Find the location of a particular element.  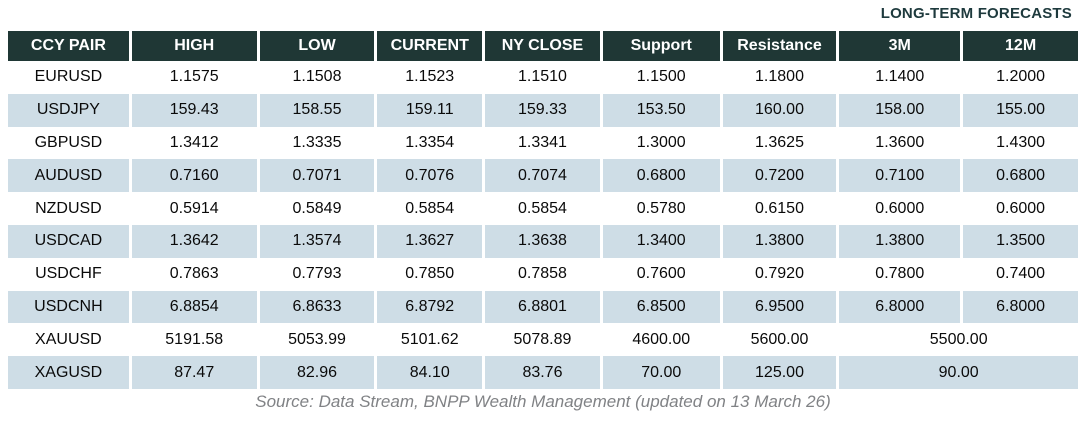

column-header-high: HIGH is located at coordinates (194, 46).